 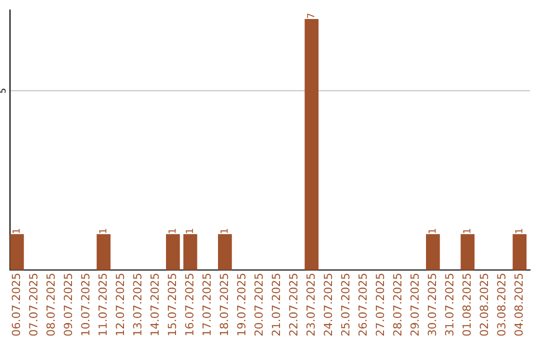 What do you see at coordinates (293, 305) in the screenshot?
I see `x-tick-label: 22.07.2025` at bounding box center [293, 305].